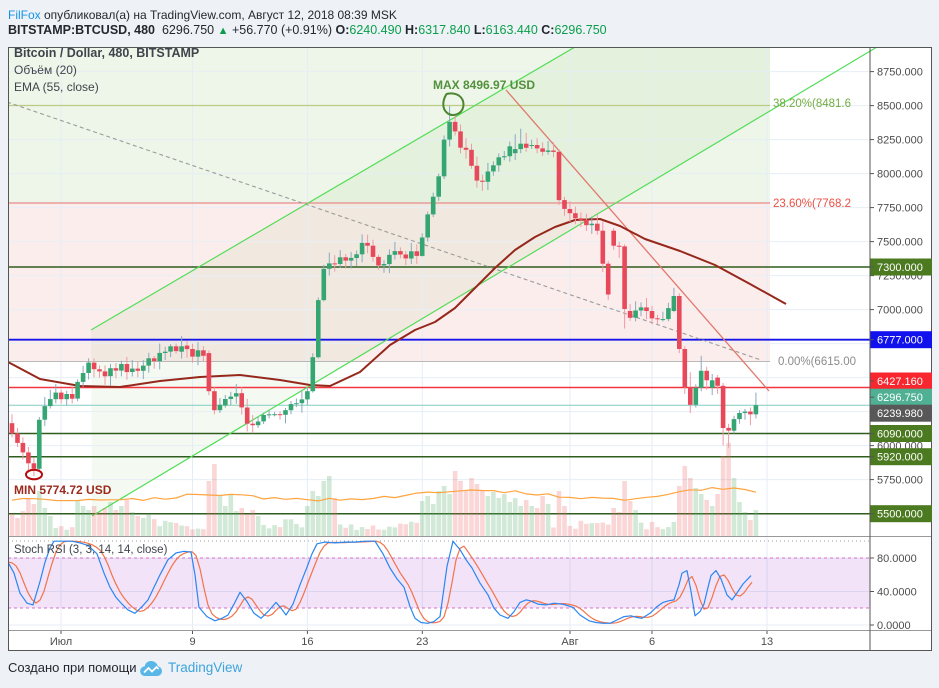  Describe the element at coordinates (812, 104) in the screenshot. I see `svg-text: 38.20%(8481.6` at that location.